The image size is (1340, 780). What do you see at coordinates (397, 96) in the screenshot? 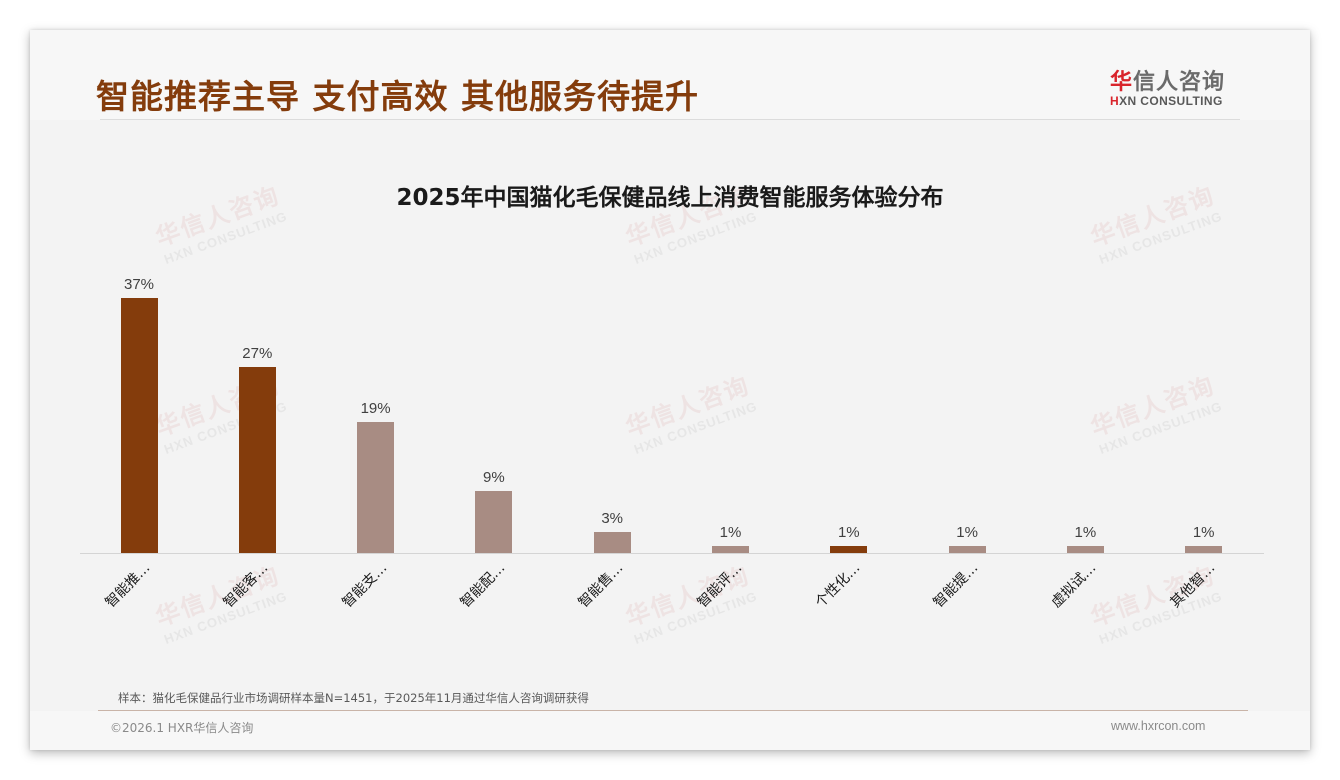
I see `page-title: 智能推荐主导 支付高效 其他服务待提升` at bounding box center [397, 96].